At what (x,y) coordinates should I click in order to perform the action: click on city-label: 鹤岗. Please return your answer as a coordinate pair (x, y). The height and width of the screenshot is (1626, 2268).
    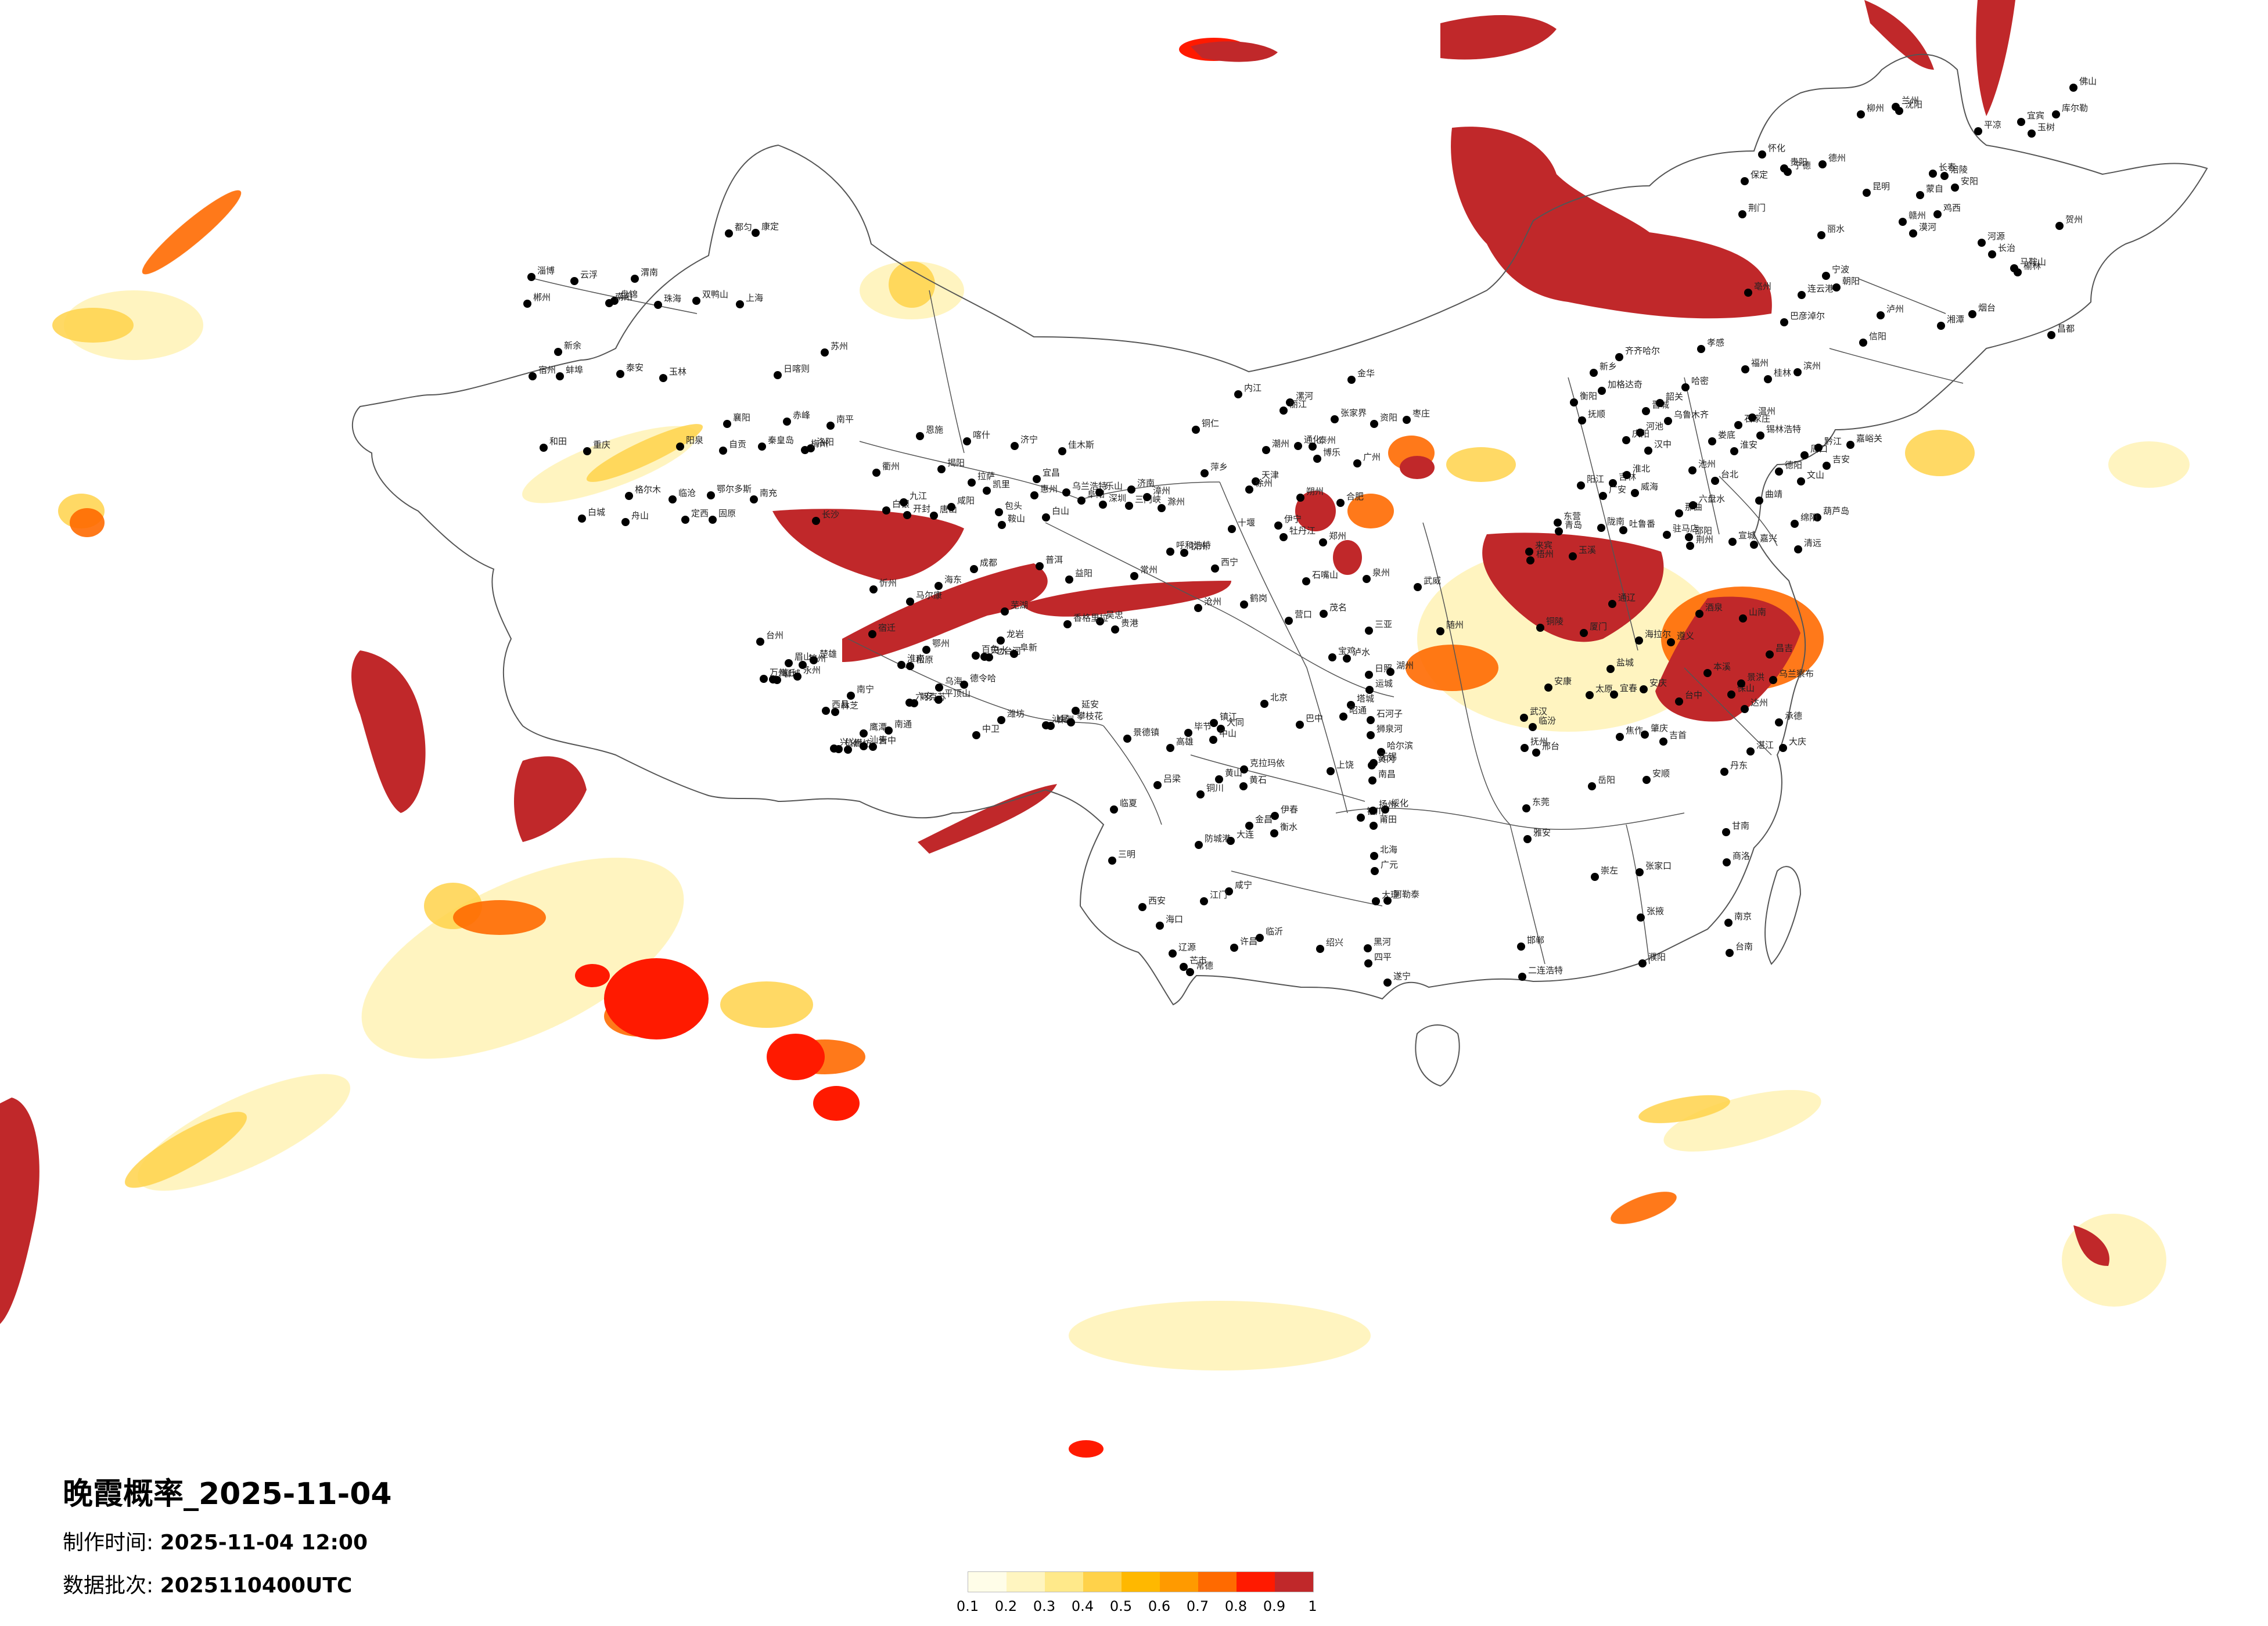
    Looking at the image, I should click on (1258, 598).